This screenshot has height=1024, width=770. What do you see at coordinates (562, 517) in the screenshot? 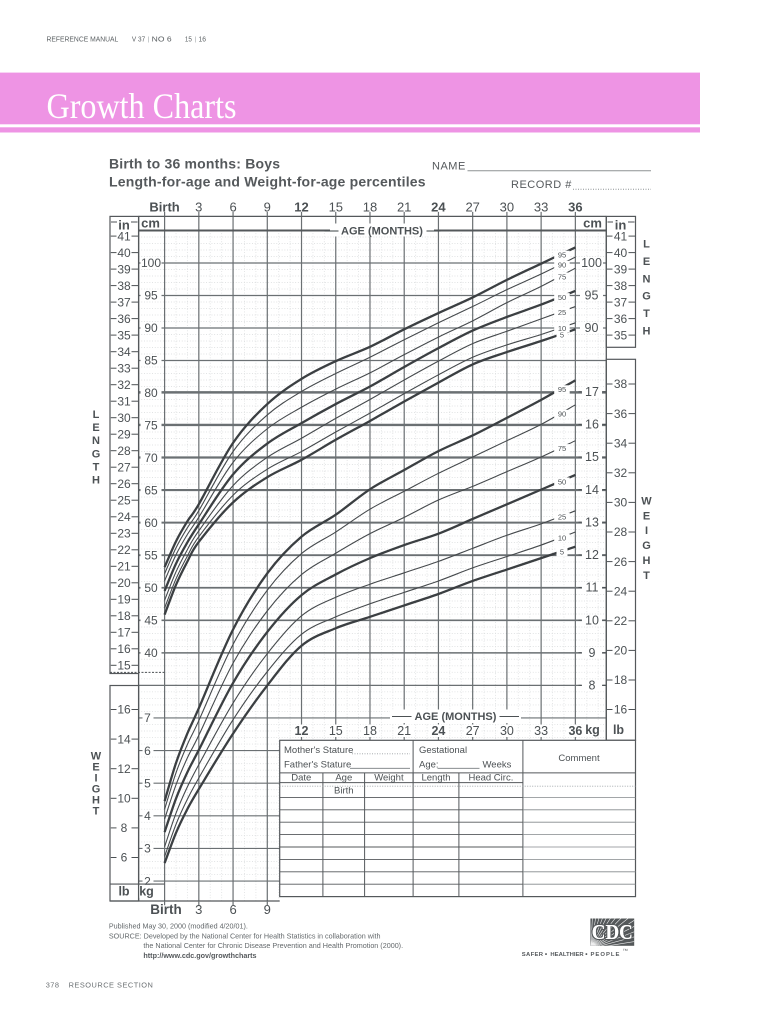
I see `svg-text: 25` at bounding box center [562, 517].